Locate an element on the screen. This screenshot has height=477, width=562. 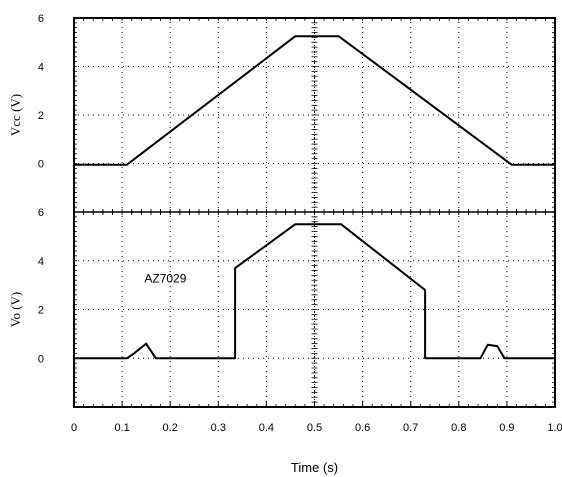
x-tick-label: 0.4 is located at coordinates (266, 428).